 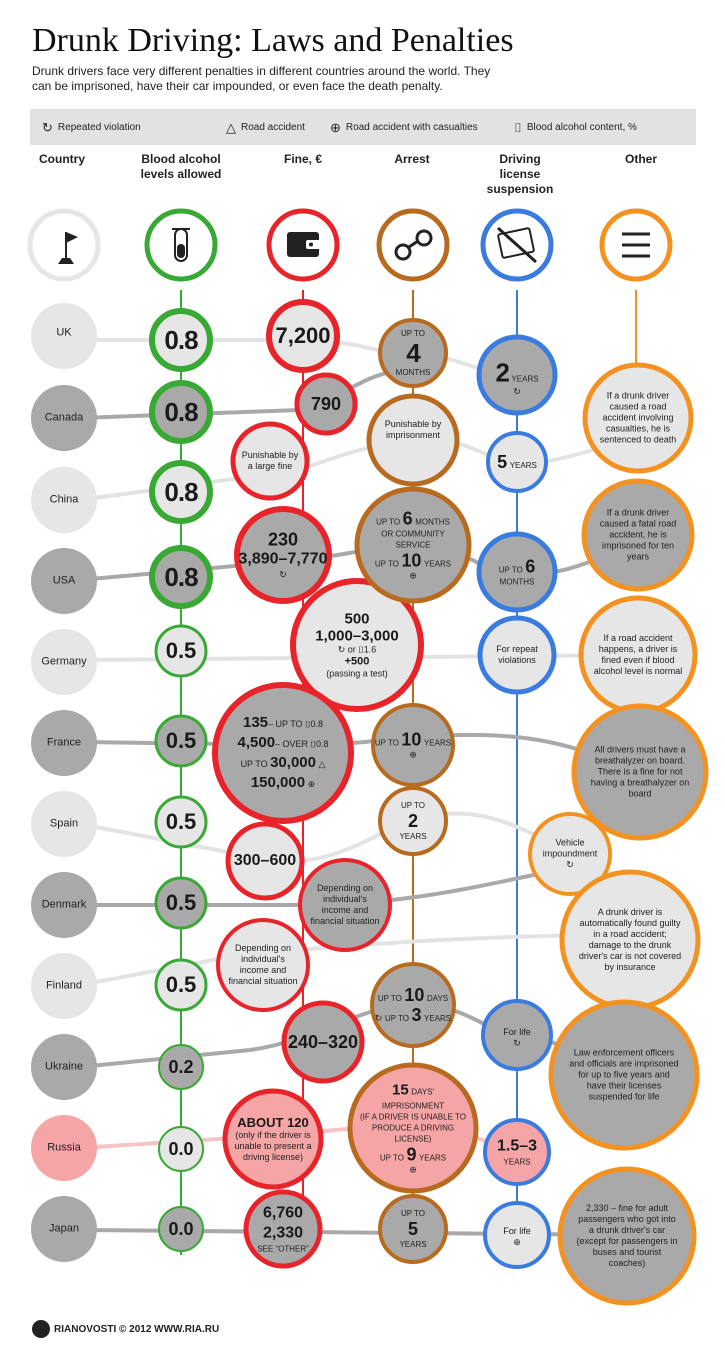 What do you see at coordinates (413, 372) in the screenshot?
I see `arrest-uk-3: MONTHS` at bounding box center [413, 372].